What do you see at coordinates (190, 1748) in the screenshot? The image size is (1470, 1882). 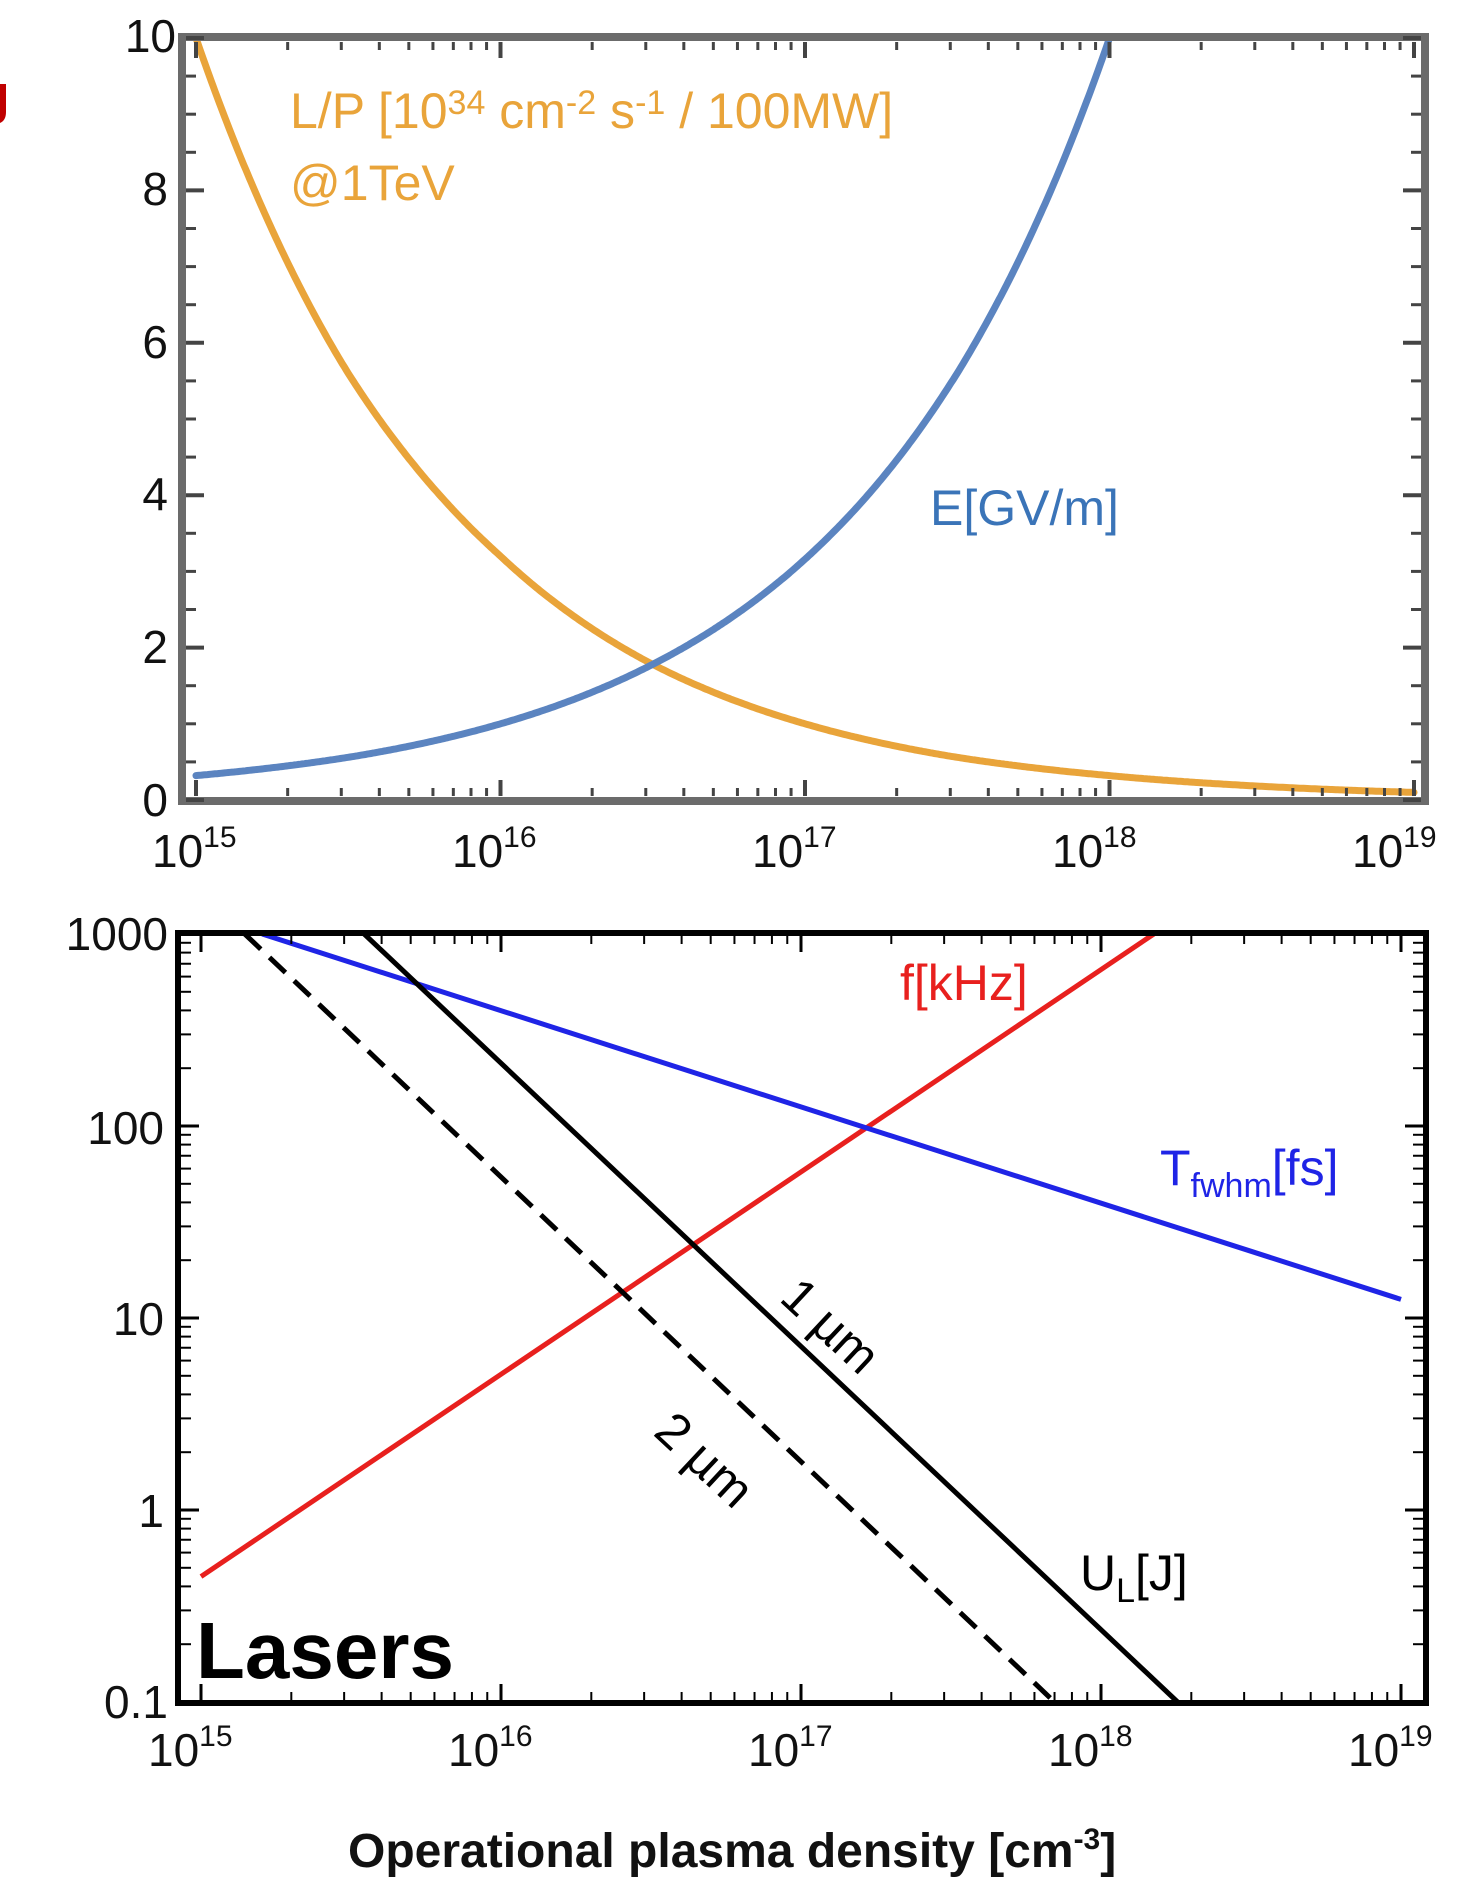 I see `bottom-x-tick-label: 1015` at bounding box center [190, 1748].